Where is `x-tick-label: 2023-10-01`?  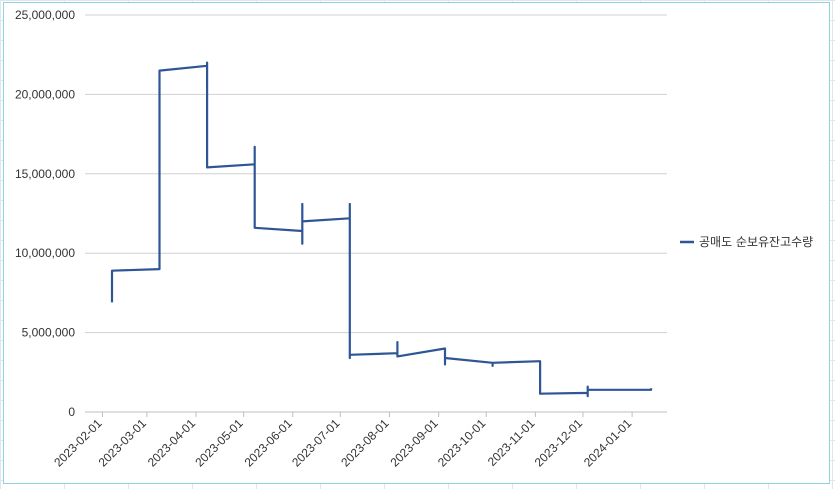 x-tick-label: 2023-10-01 is located at coordinates (462, 443).